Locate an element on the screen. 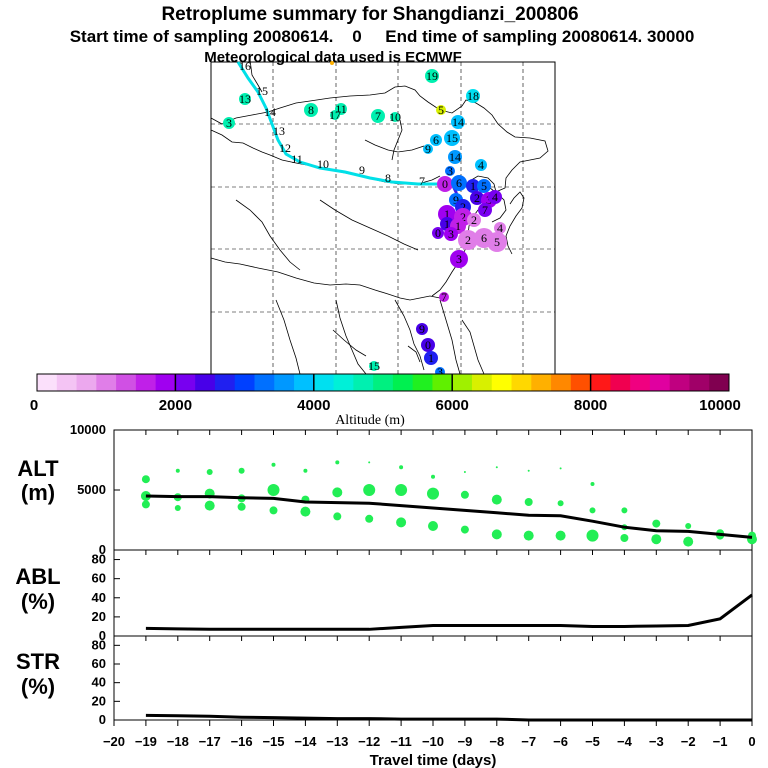 The height and width of the screenshot is (768, 768). xtick-label-11: −9 is located at coordinates (464, 741).